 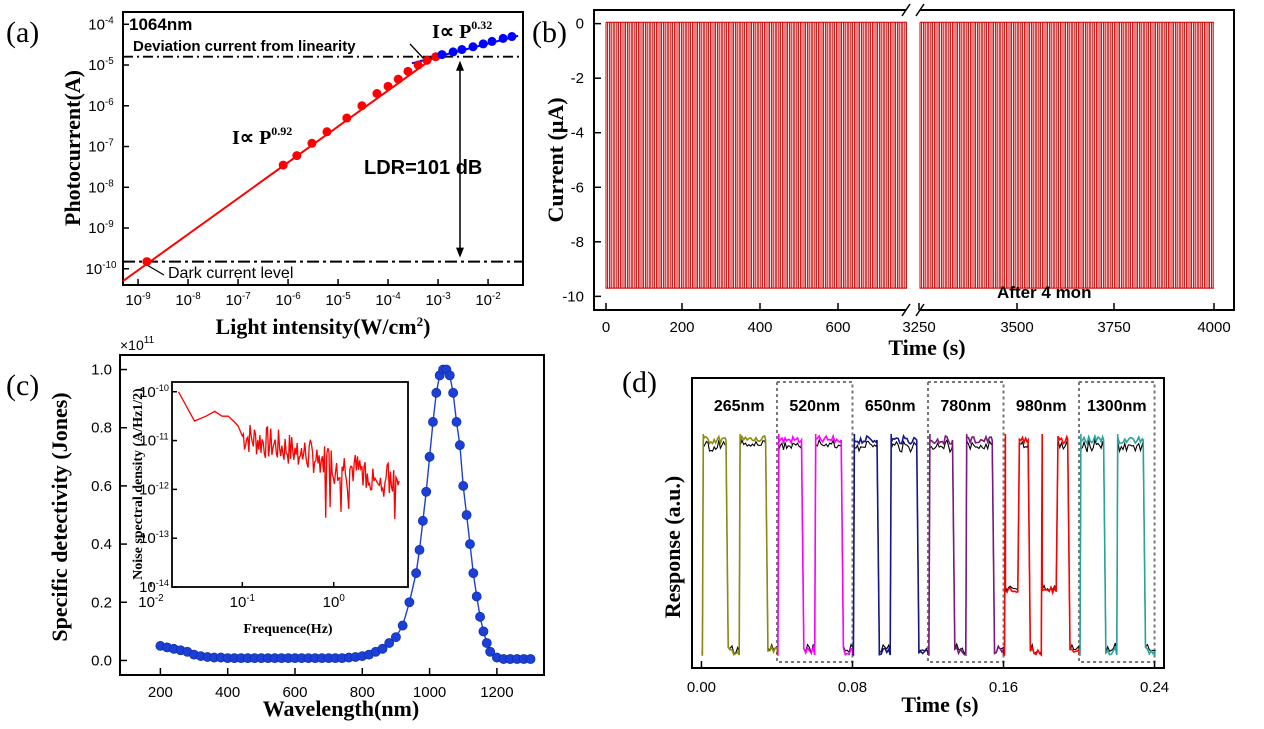 I want to click on y-tick-label: 0.0, so click(x=101, y=660).